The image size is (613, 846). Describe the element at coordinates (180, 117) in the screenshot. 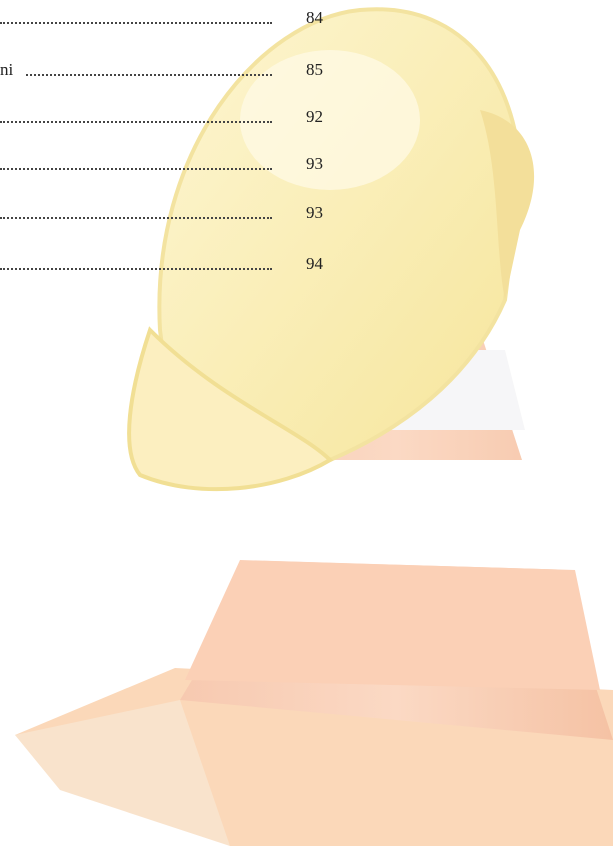

I see `toc-entry: 92` at that location.